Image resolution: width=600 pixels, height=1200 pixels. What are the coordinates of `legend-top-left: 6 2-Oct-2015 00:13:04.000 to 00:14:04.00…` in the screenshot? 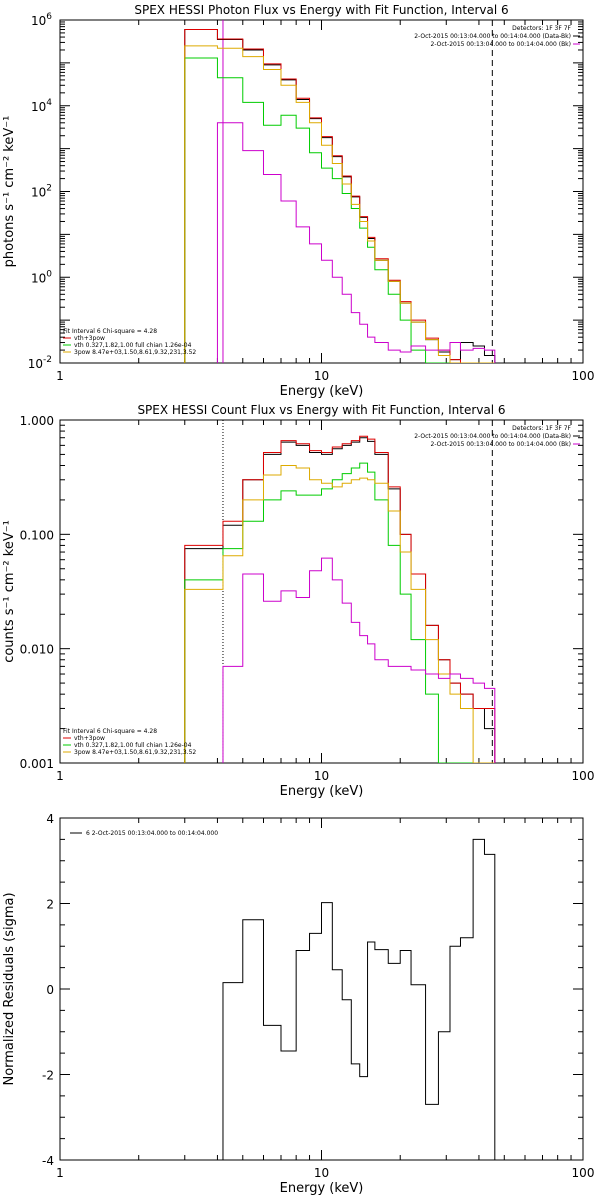 It's located at (144, 833).